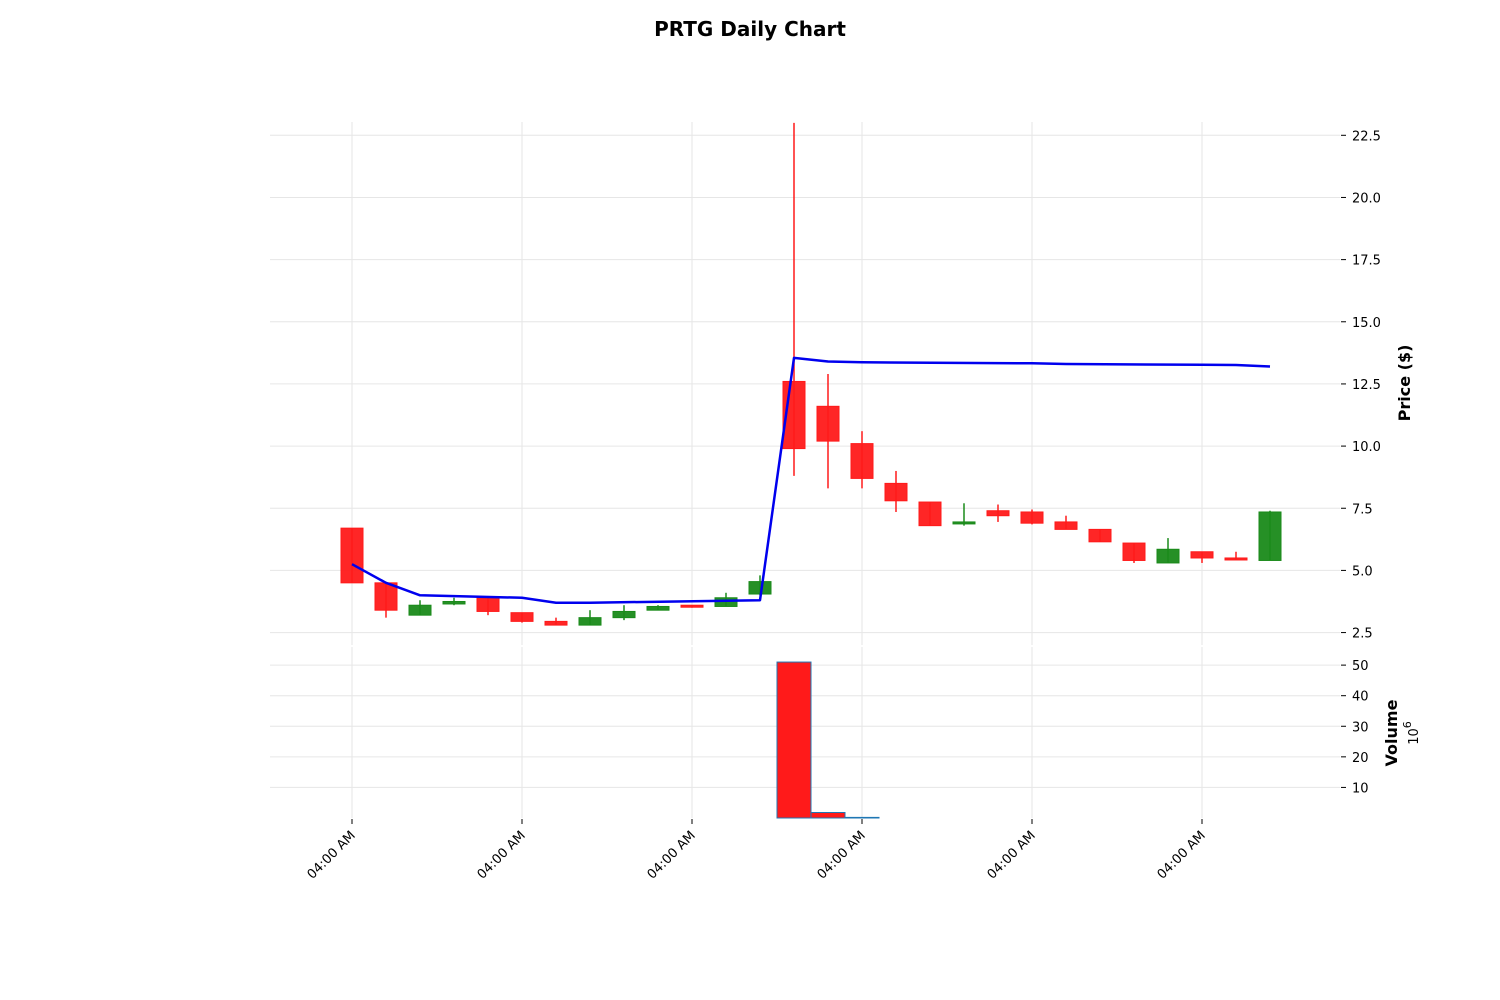 This screenshot has width=1500, height=1000. Describe the element at coordinates (1404, 383) in the screenshot. I see `price-axis-label: Price ($)` at that location.